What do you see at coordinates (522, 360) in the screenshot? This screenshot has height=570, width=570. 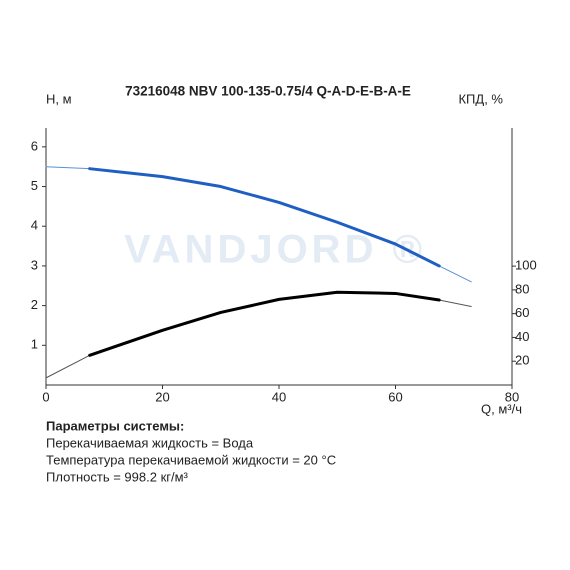 I see `y2-tick-label: 20` at bounding box center [522, 360].